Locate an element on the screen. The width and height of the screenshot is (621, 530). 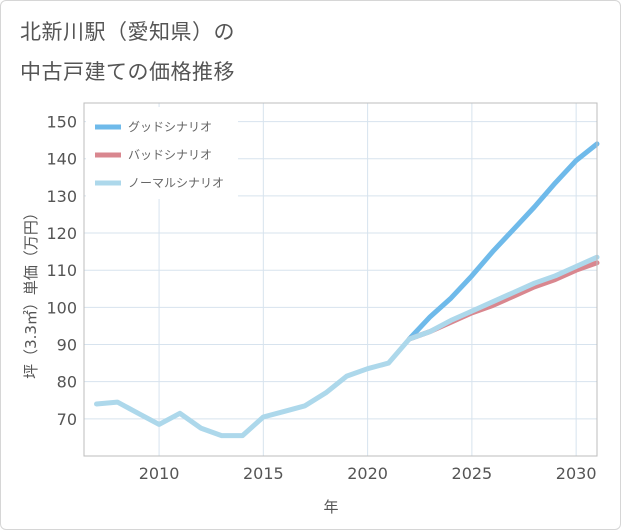
y-tick-label: 100 is located at coordinates (61, 307).